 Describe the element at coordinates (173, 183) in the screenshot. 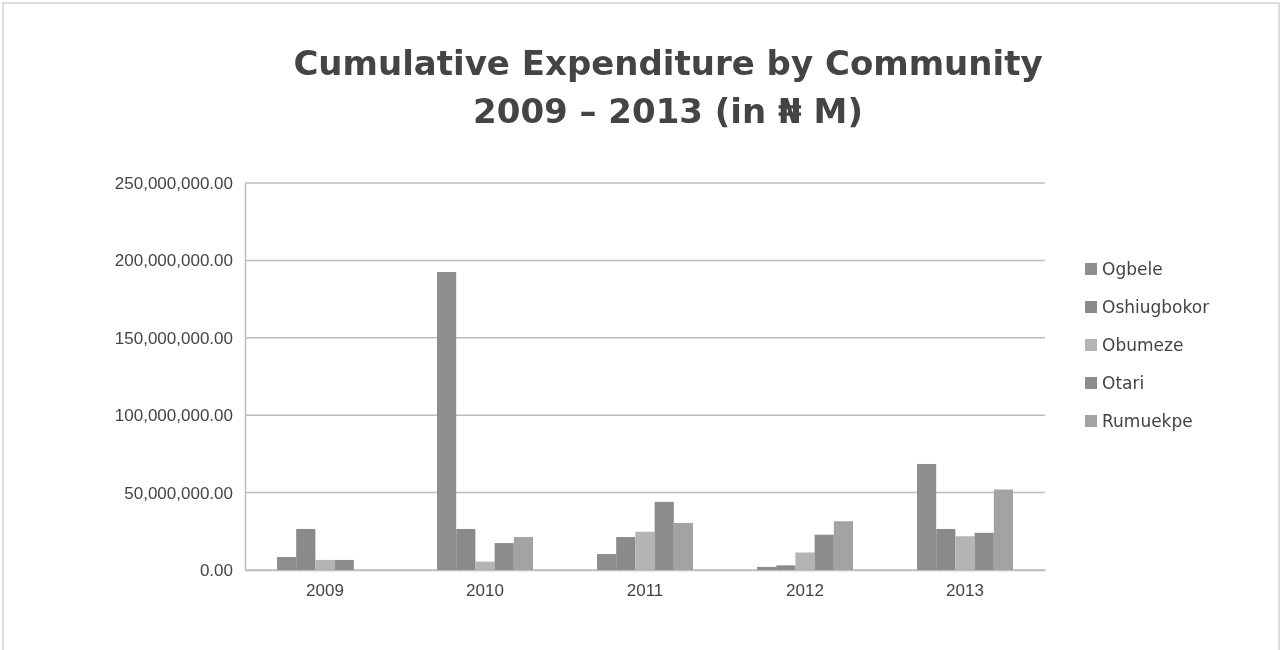

I see `y-tick-label: 250,000,000.00` at that location.